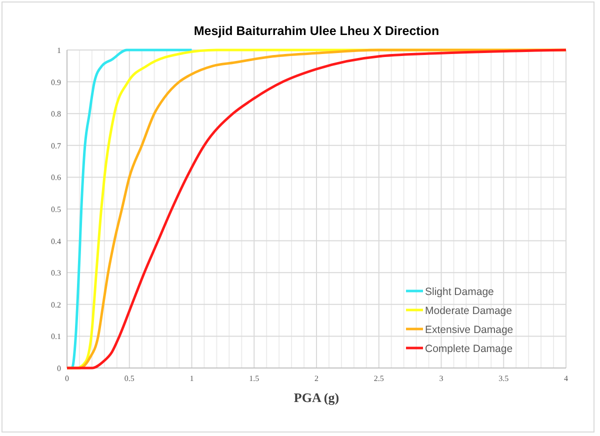  What do you see at coordinates (317, 31) in the screenshot?
I see `chart-title: Mesjid Baiturrahim Ulee Lheu X Direction` at bounding box center [317, 31].